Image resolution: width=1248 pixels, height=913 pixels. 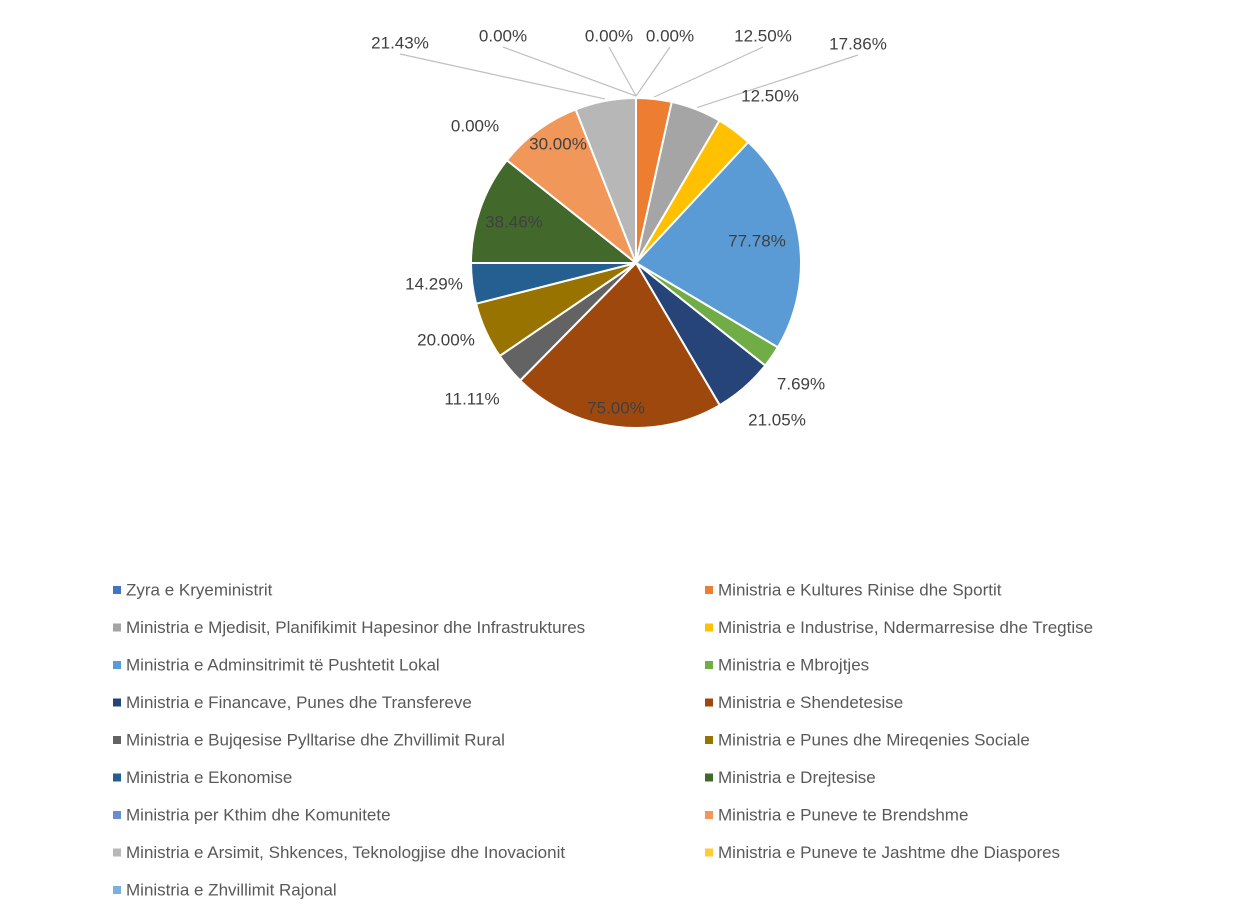 I want to click on legend-label: Ministria e Drejtesise, so click(x=797, y=777).